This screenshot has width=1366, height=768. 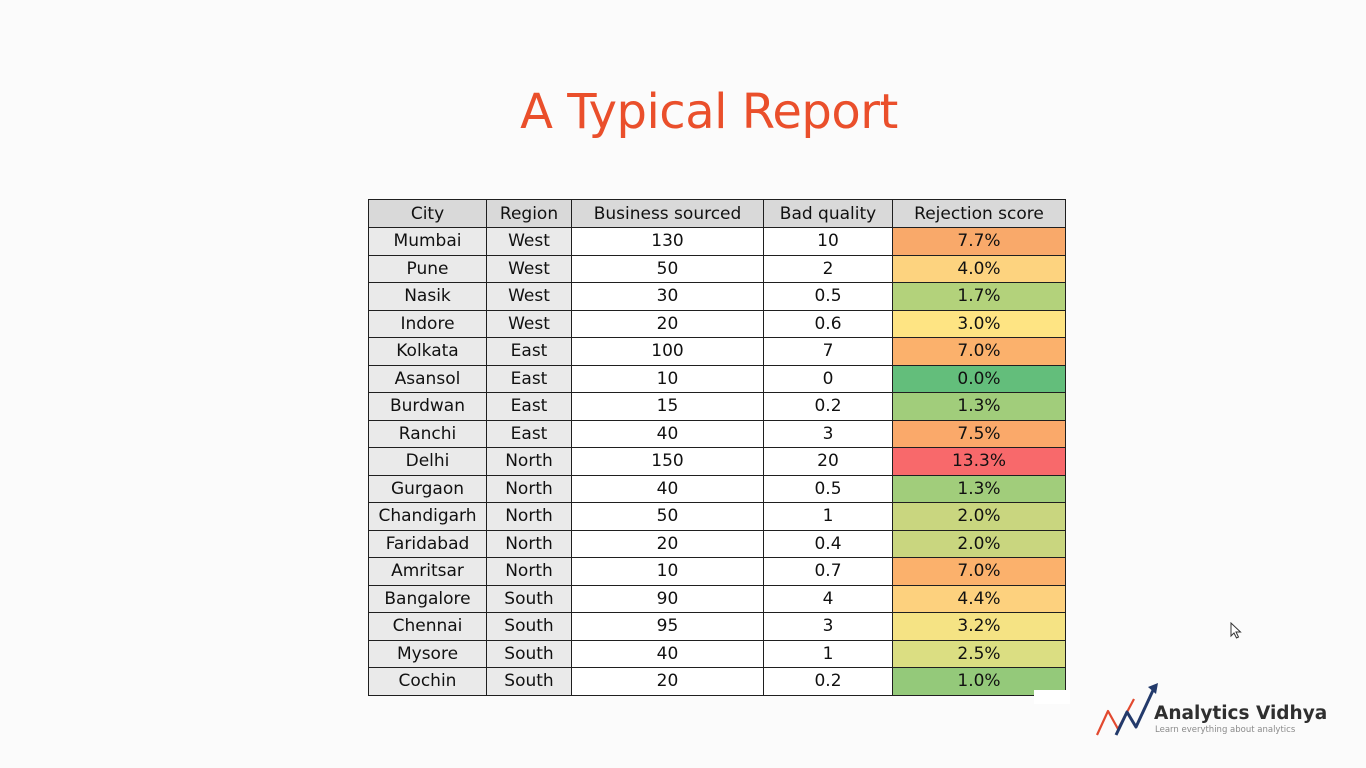 I want to click on rejection-score-cell: 2.5%, so click(x=979, y=653).